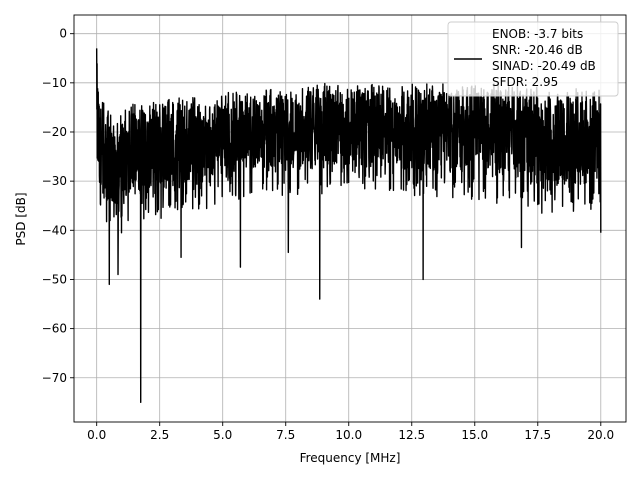  What do you see at coordinates (63, 34) in the screenshot?
I see `y-tick-label: 0` at bounding box center [63, 34].